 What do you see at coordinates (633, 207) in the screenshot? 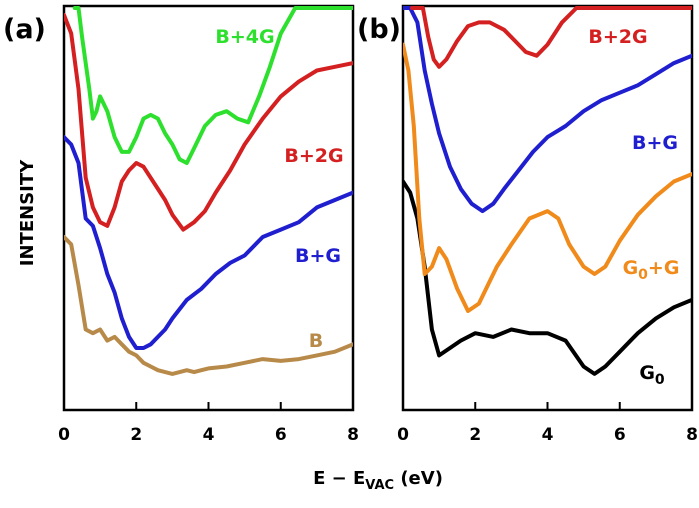
I see `panel-b-series-labels: G0 G0+G B+G B+2G` at bounding box center [633, 207].